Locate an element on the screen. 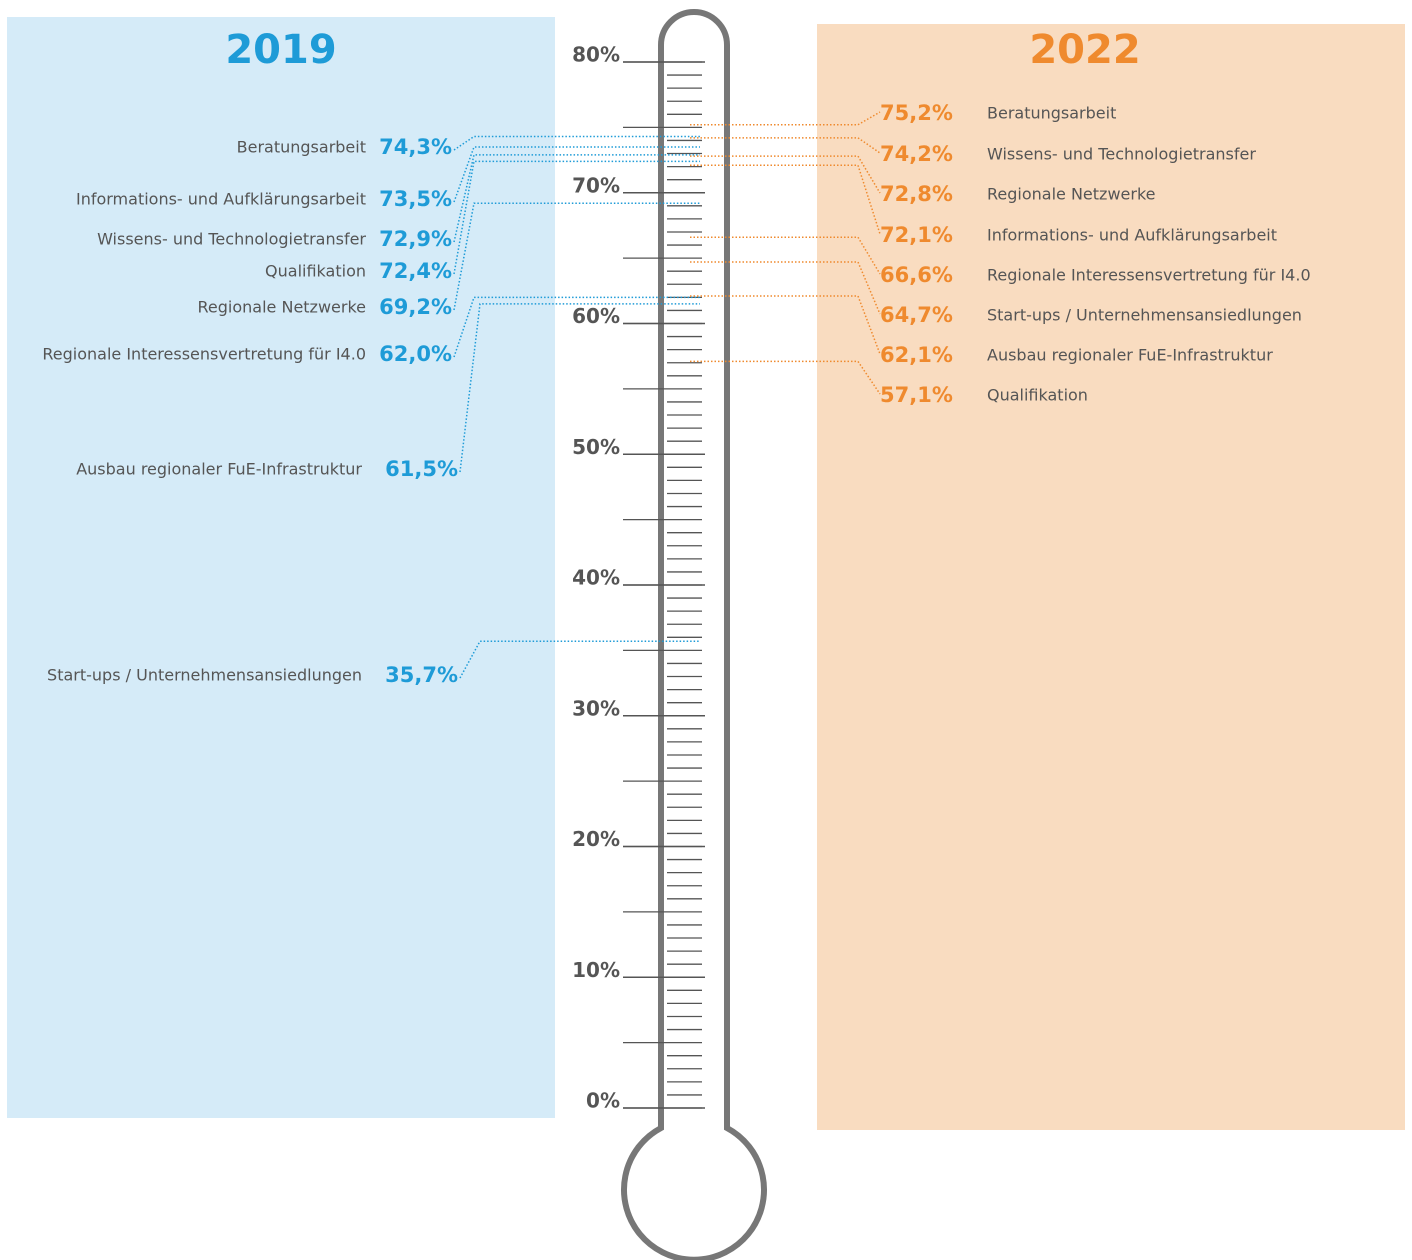 The width and height of the screenshot is (1412, 1260). y-tick-label: 10% is located at coordinates (596, 970).